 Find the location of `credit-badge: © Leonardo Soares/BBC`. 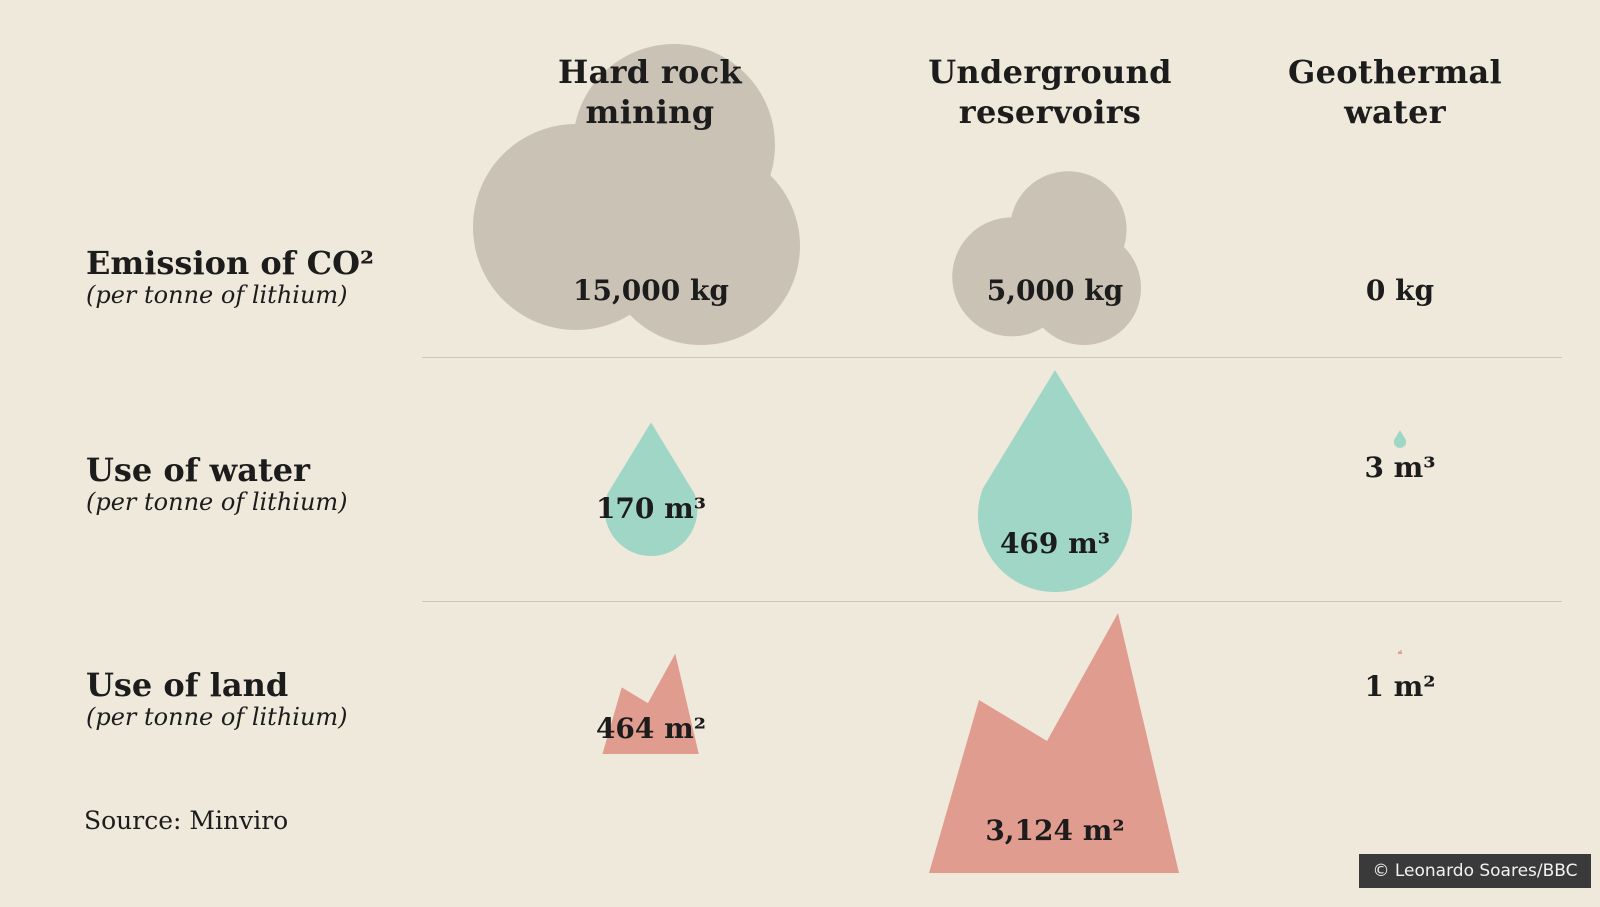

credit-badge: © Leonardo Soares/BBC is located at coordinates (1475, 871).